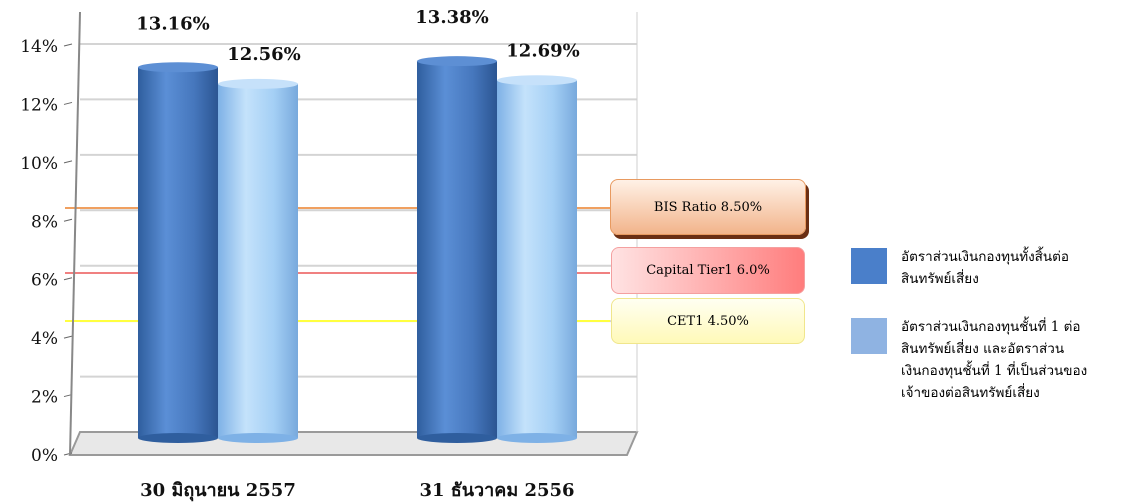  Describe the element at coordinates (970, 393) in the screenshot. I see `legend-line: เจ้าของต่อสินทรัพย์เสี่ยง` at that location.